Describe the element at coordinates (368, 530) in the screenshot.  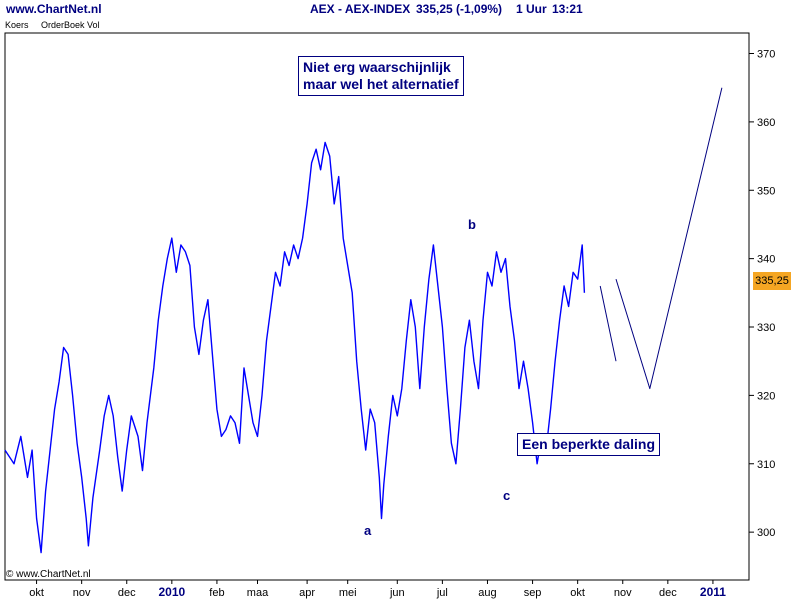
I see `wave-label-a: a` at that location.